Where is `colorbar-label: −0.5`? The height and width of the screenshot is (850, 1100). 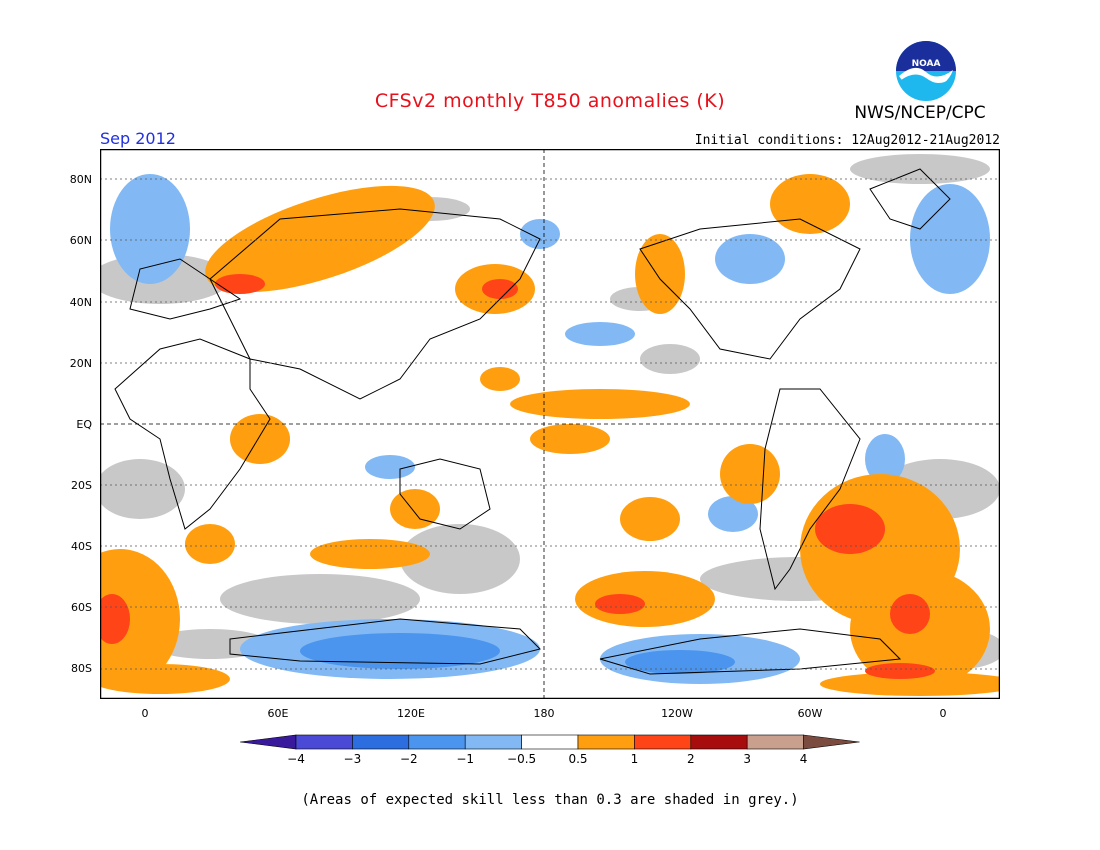 colorbar-label: −0.5 is located at coordinates (522, 759).